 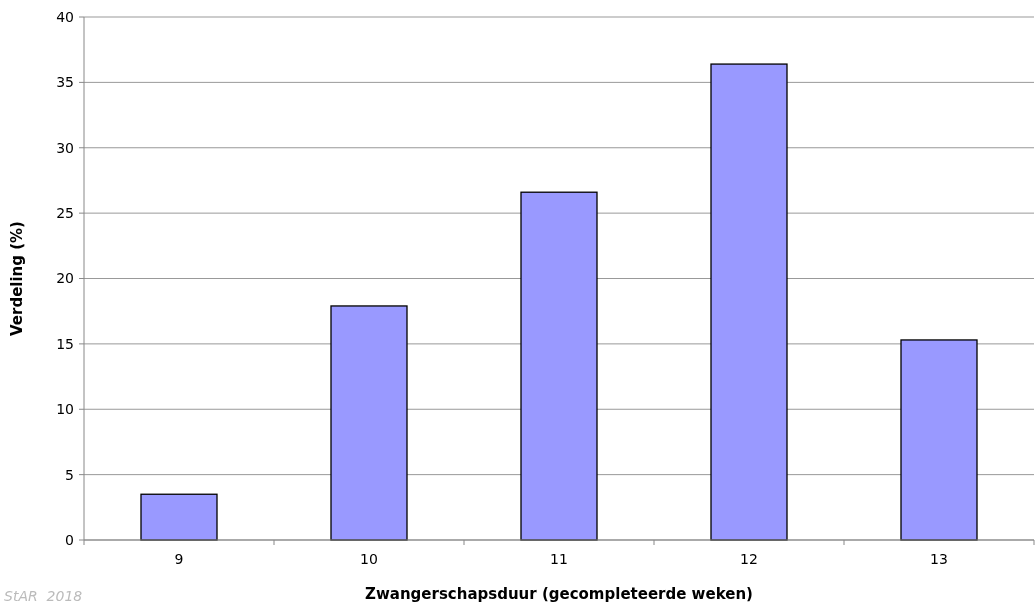 What do you see at coordinates (179, 559) in the screenshot?
I see `x-tick-label: 9` at bounding box center [179, 559].